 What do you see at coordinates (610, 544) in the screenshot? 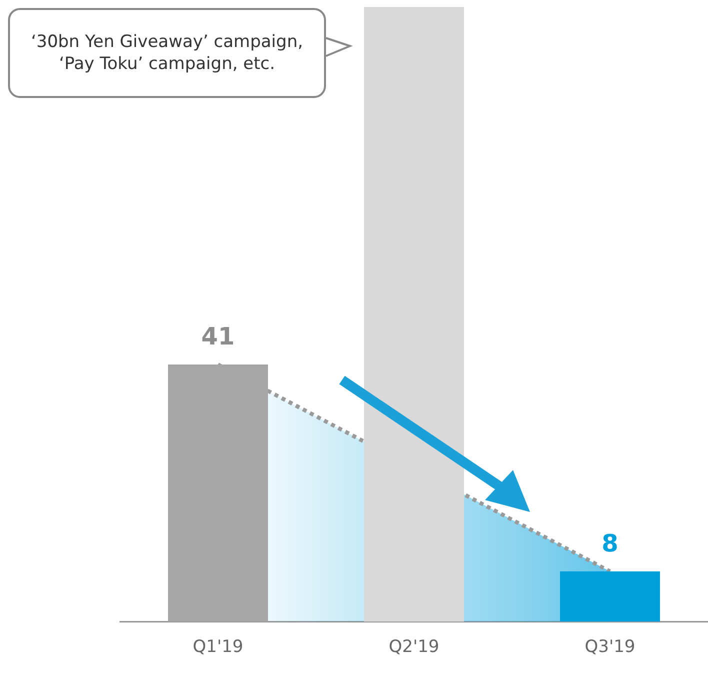
I see `data-label: 8` at bounding box center [610, 544].